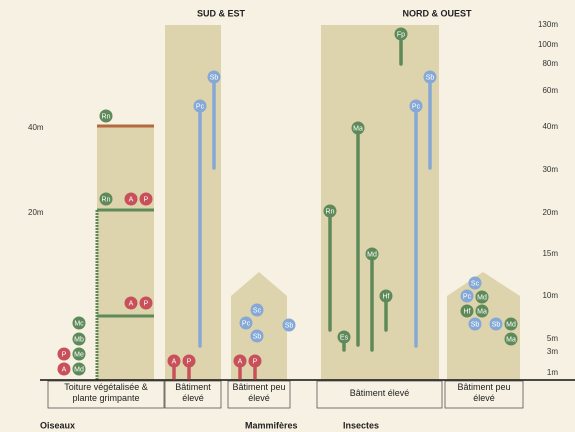 This screenshot has width=575, height=432. Describe the element at coordinates (550, 90) in the screenshot. I see `axis-label: 60m` at that location.